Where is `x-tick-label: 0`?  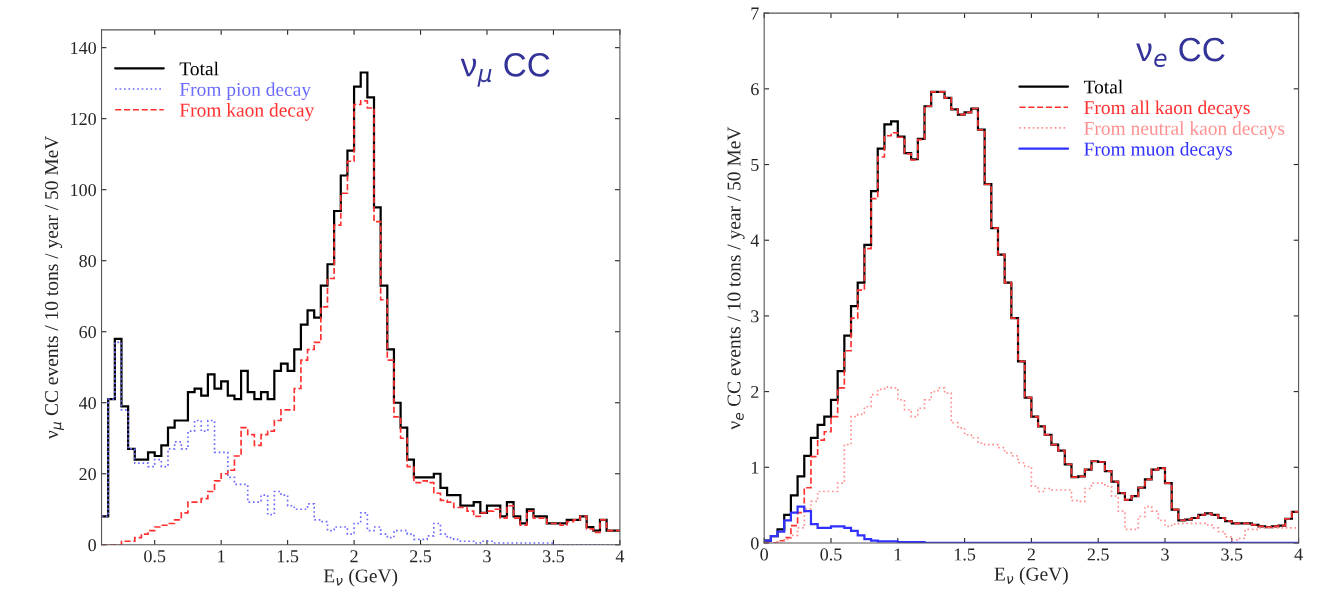 x-tick-label: 0 is located at coordinates (764, 554).